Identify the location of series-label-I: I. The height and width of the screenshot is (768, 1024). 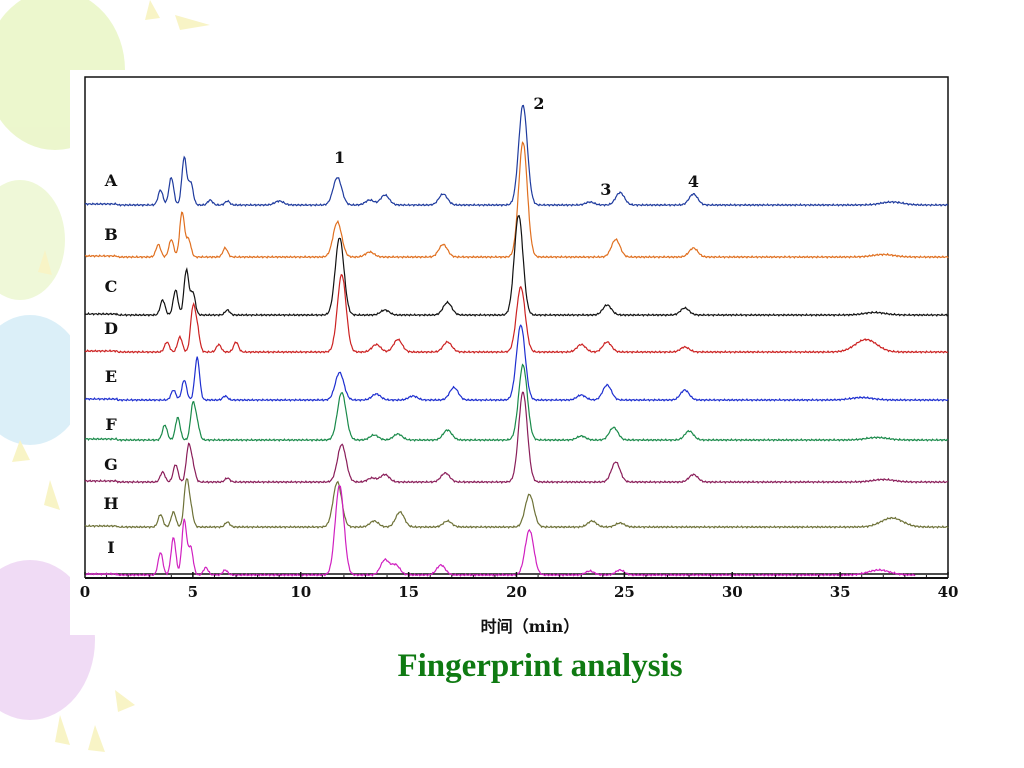
(110, 547).